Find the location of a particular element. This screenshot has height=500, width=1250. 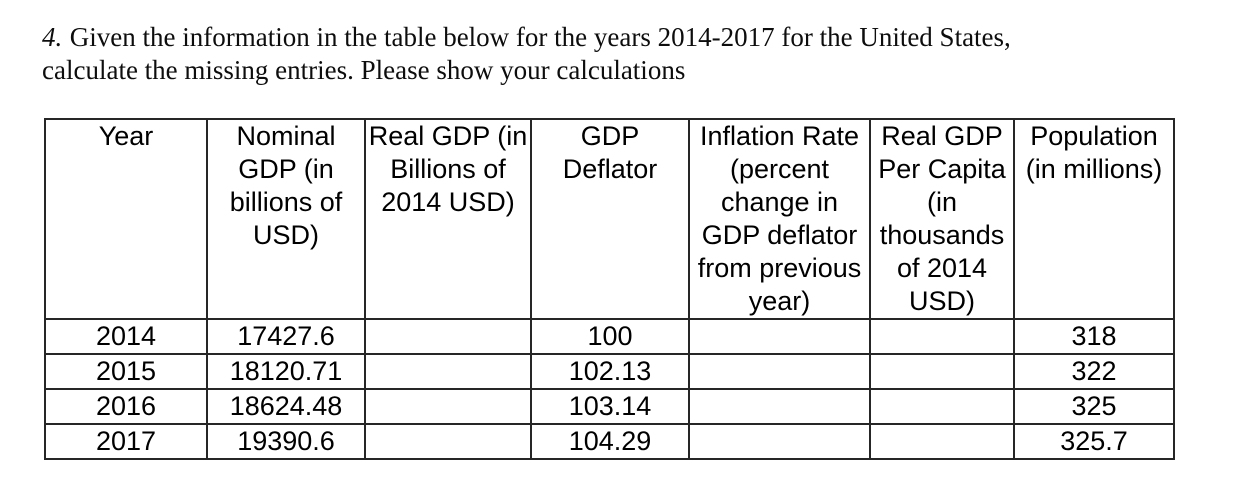

col-header-gdp-deflator: GDP Deflator is located at coordinates (610, 219).